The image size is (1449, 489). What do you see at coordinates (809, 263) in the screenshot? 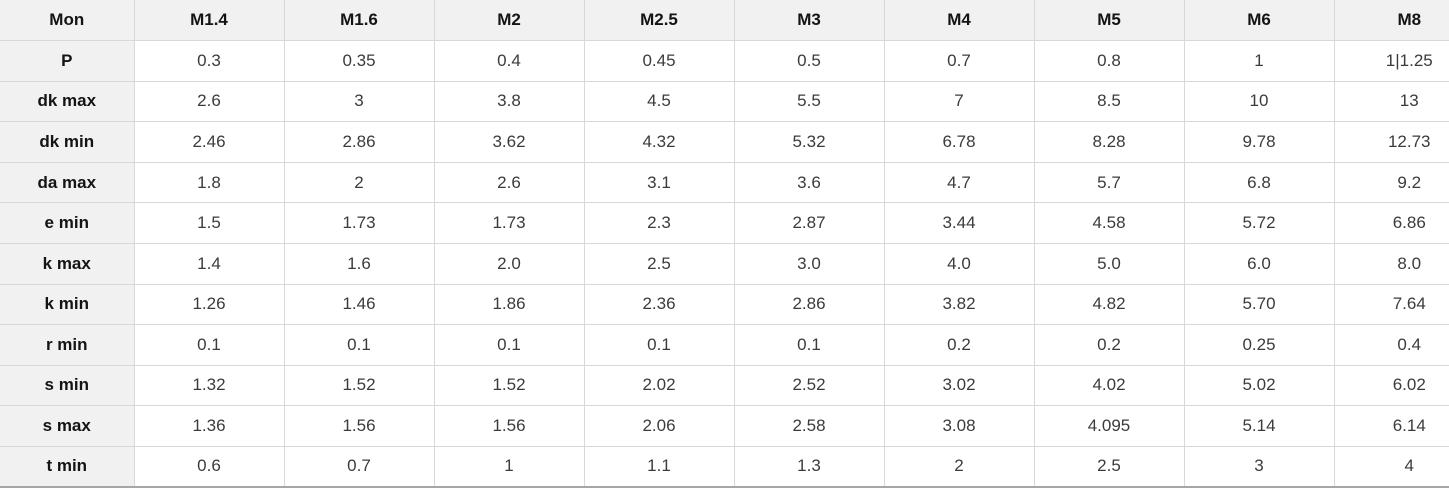
I see `value-cell: 3.0` at bounding box center [809, 263].